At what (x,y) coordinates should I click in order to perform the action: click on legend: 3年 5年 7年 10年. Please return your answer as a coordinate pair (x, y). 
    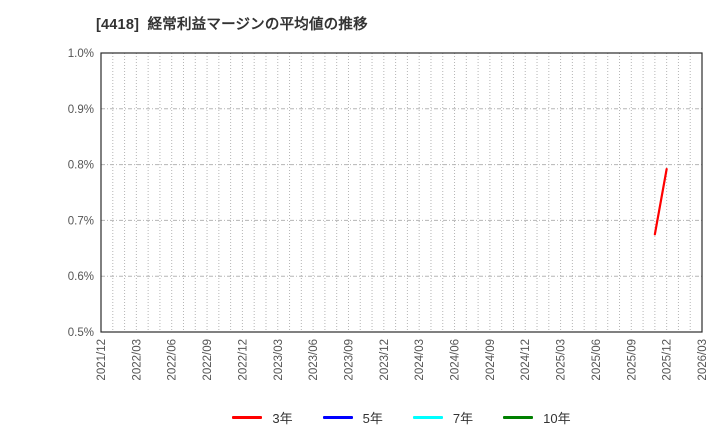
    Looking at the image, I should click on (401, 417).